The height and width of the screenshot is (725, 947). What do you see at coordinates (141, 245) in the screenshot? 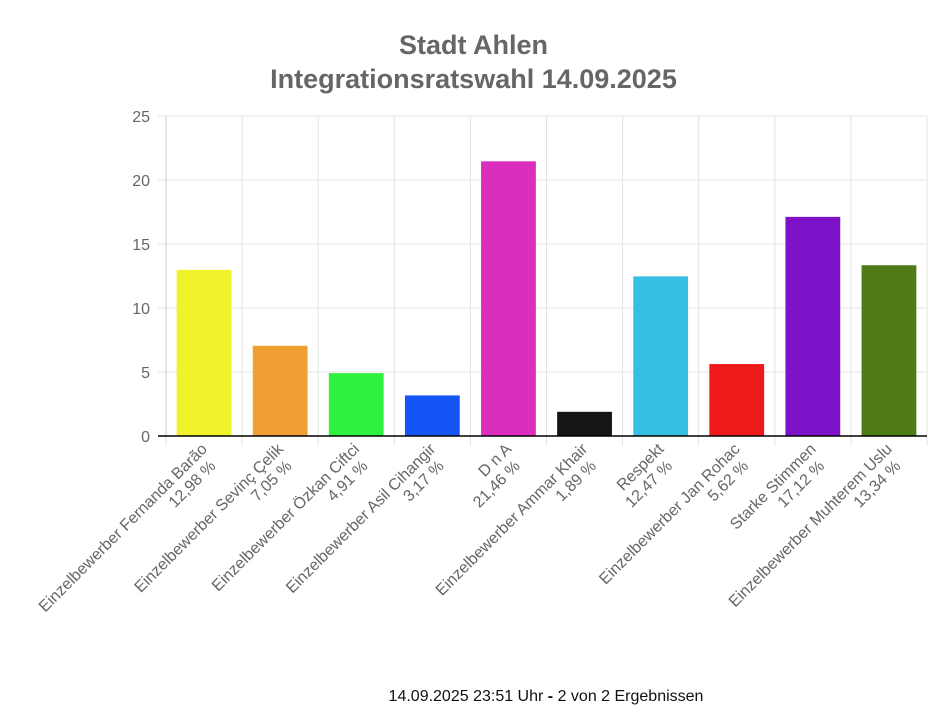
I see `y-tick-label: 15` at bounding box center [141, 245].